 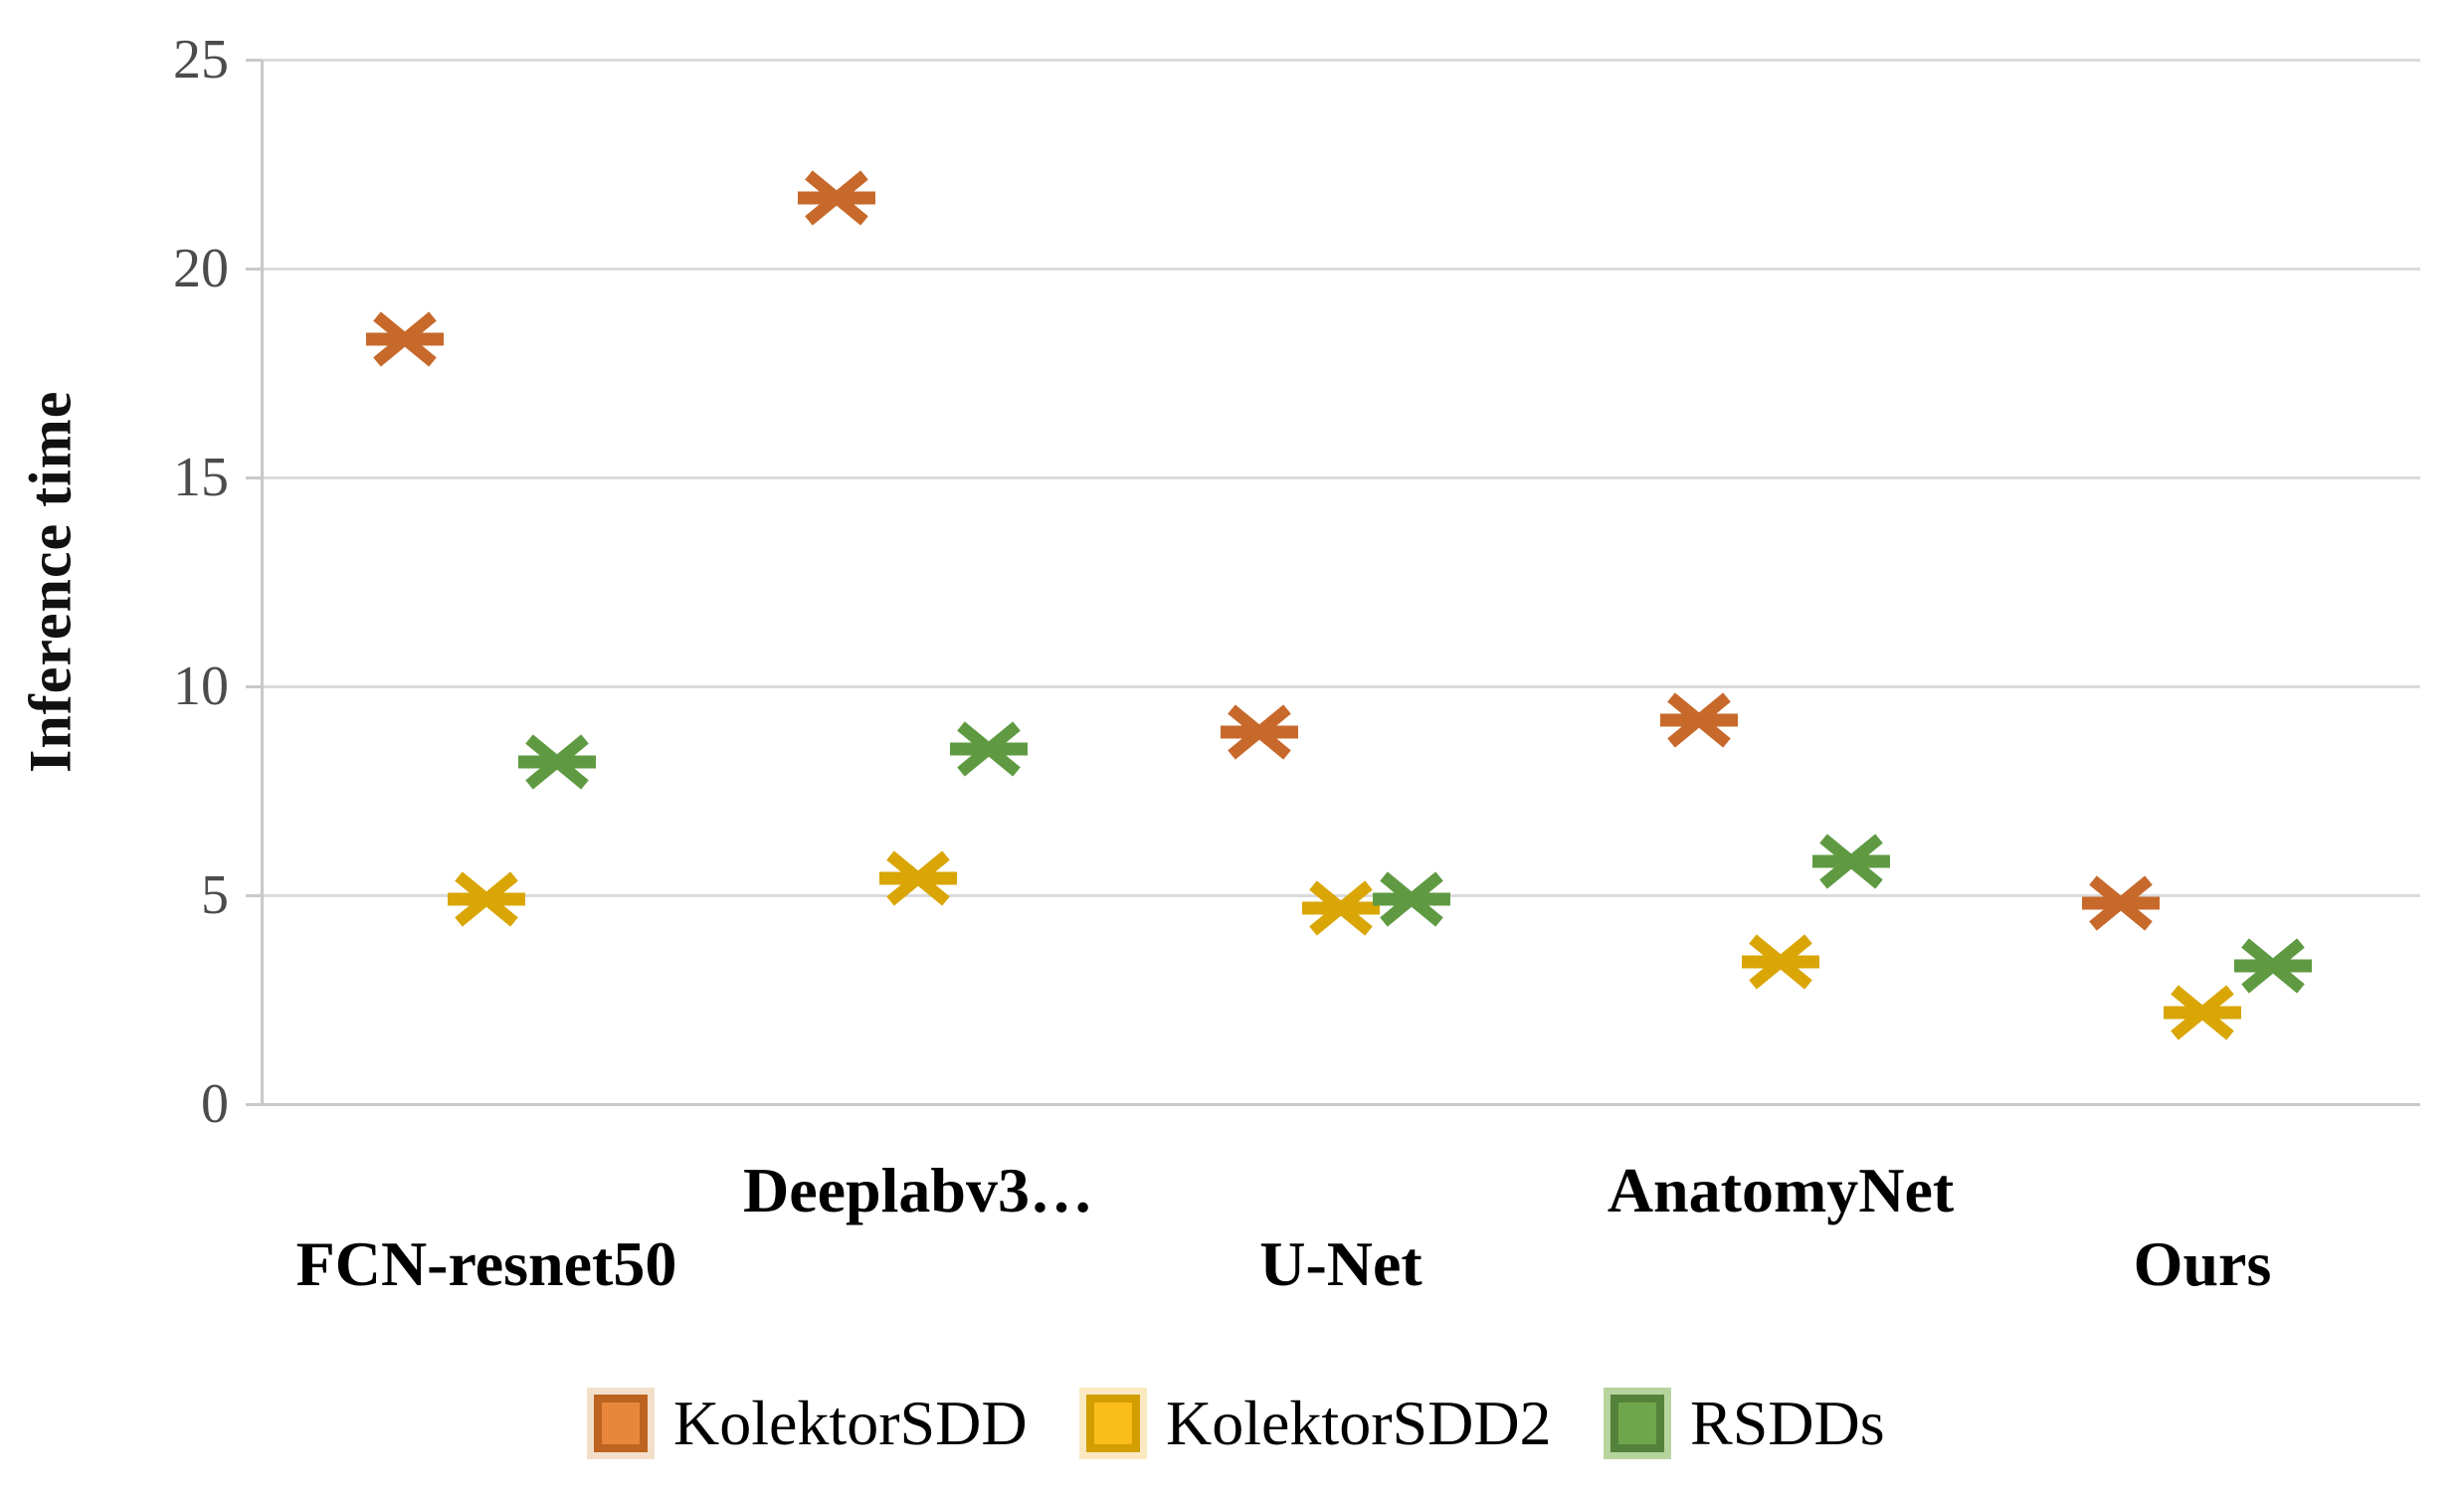 I want to click on y-tick-label-5: 5, so click(x=215, y=895).